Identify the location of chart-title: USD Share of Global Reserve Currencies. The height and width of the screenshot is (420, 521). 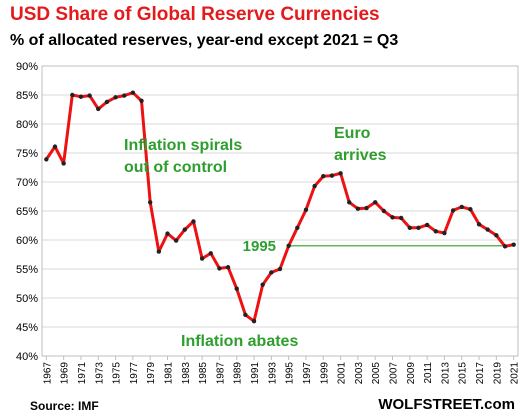
(195, 14).